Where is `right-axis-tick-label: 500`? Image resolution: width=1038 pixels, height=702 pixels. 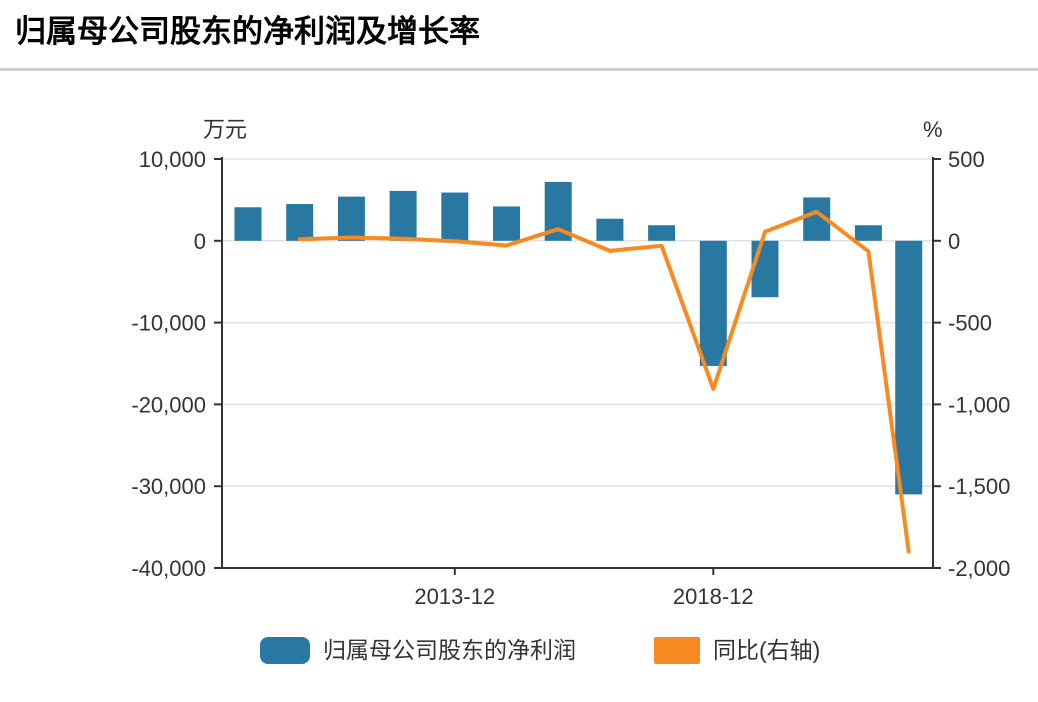
right-axis-tick-label: 500 is located at coordinates (966, 159).